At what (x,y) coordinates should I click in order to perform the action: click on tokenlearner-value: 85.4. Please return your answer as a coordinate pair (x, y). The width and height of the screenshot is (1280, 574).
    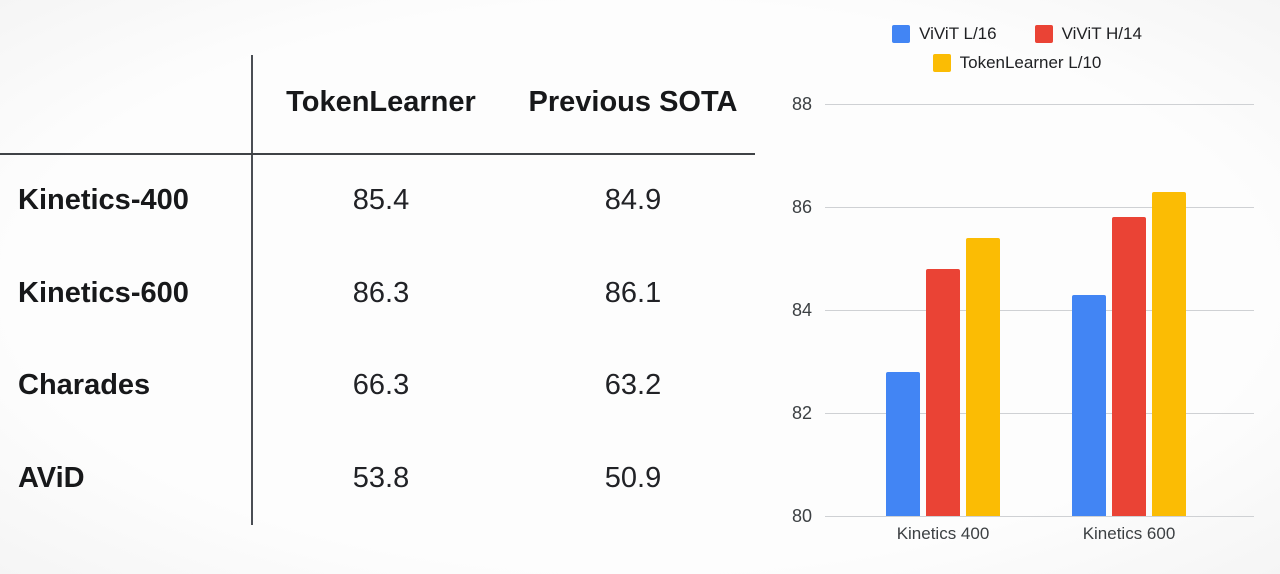
    Looking at the image, I should click on (381, 200).